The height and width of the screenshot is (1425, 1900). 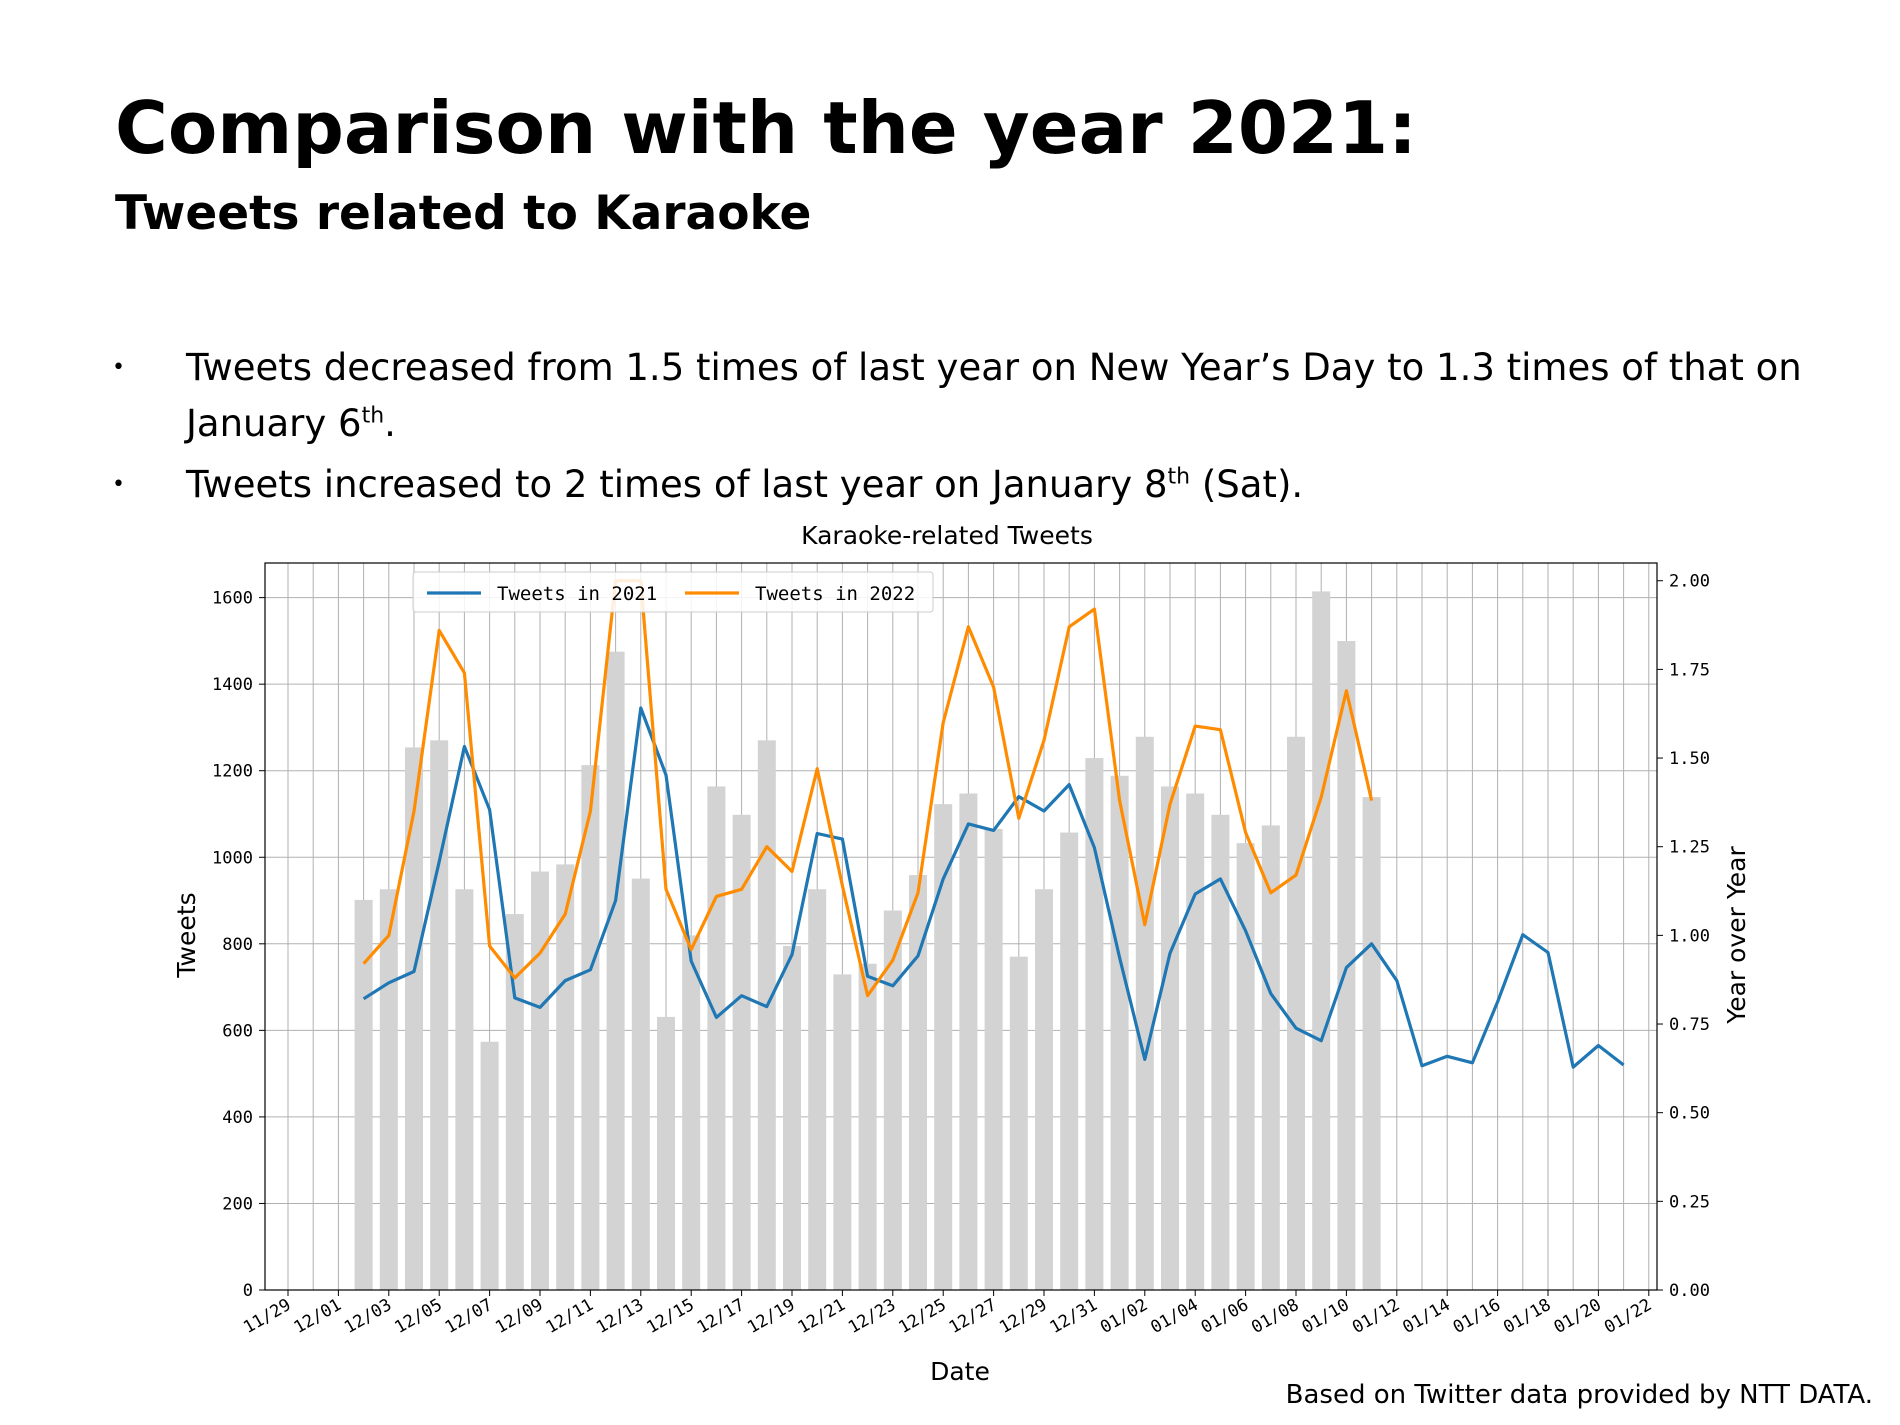 What do you see at coordinates (1689, 848) in the screenshot?
I see `y-right-tick-label: 1.25` at bounding box center [1689, 848].